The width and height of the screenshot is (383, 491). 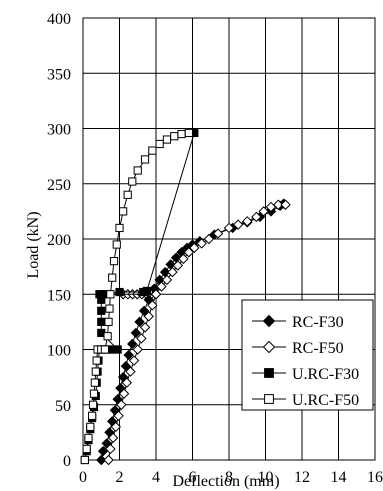 What do you see at coordinates (59, 130) in the screenshot?
I see `y-tick-label: 300` at bounding box center [59, 130].